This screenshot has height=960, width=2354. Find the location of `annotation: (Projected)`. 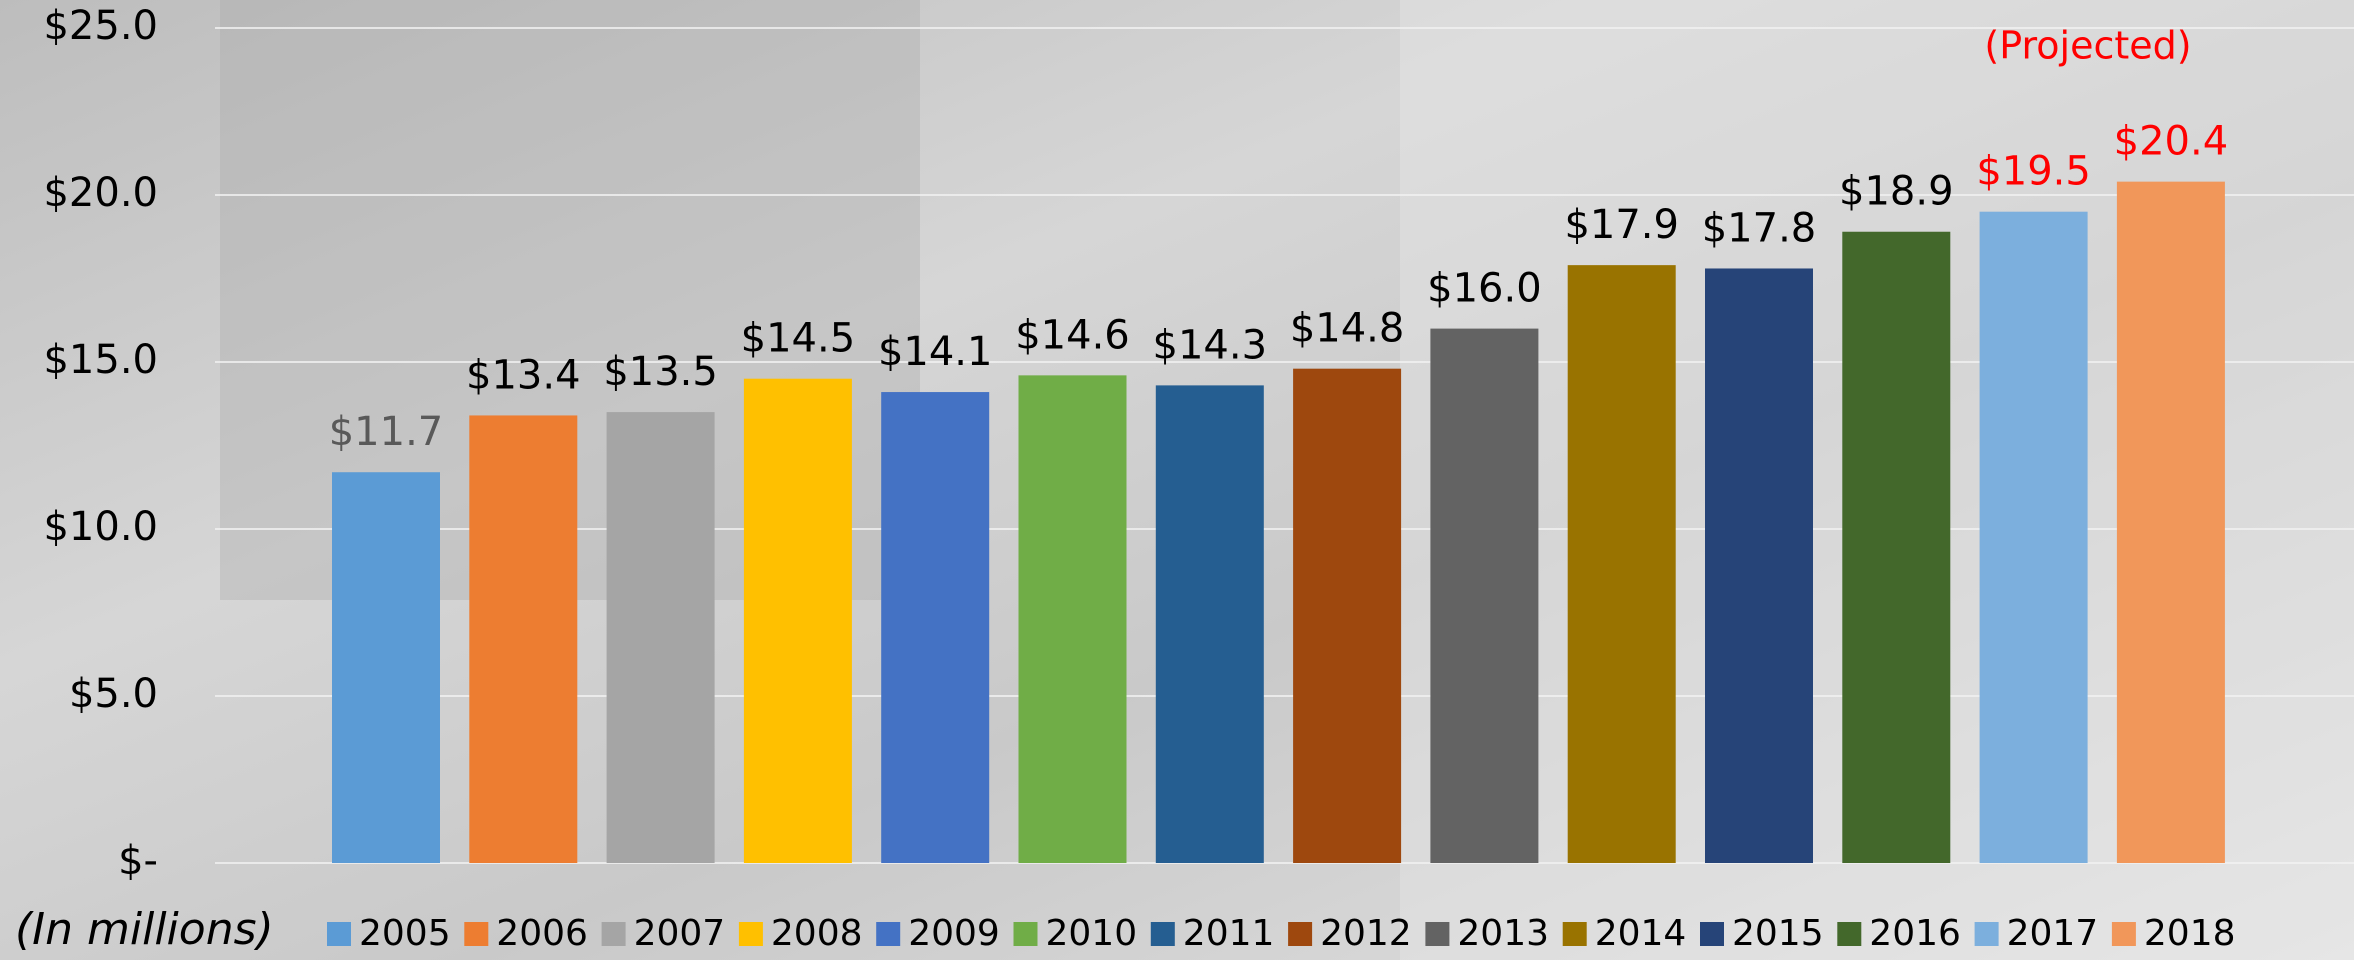

annotation: (Projected) is located at coordinates (2087, 46).